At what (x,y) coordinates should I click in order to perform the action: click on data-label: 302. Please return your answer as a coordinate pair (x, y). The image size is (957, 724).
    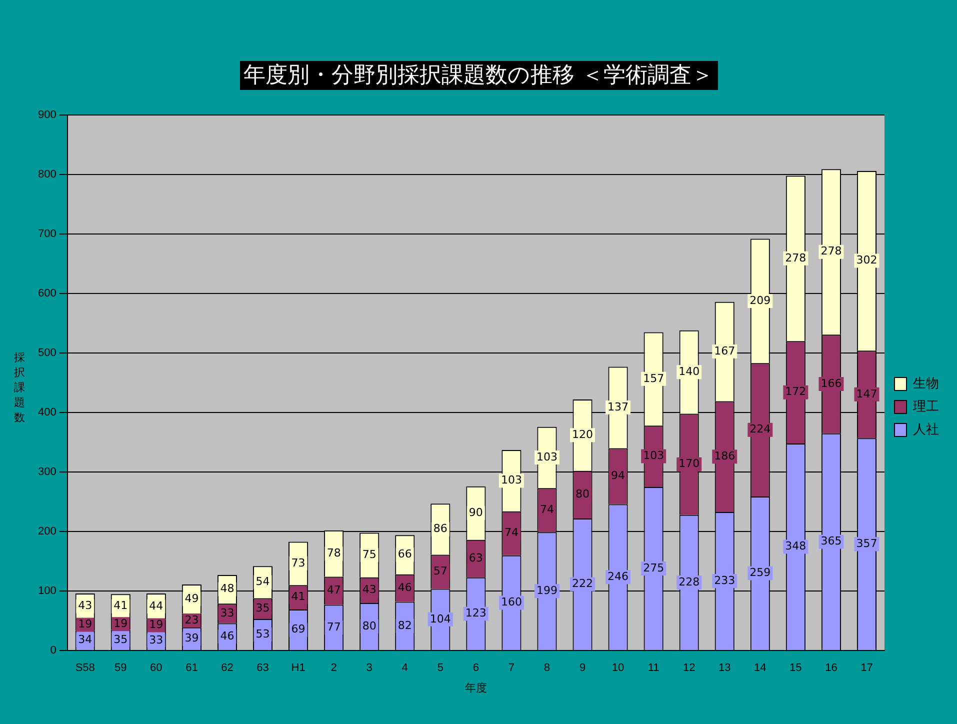
    Looking at the image, I should click on (867, 260).